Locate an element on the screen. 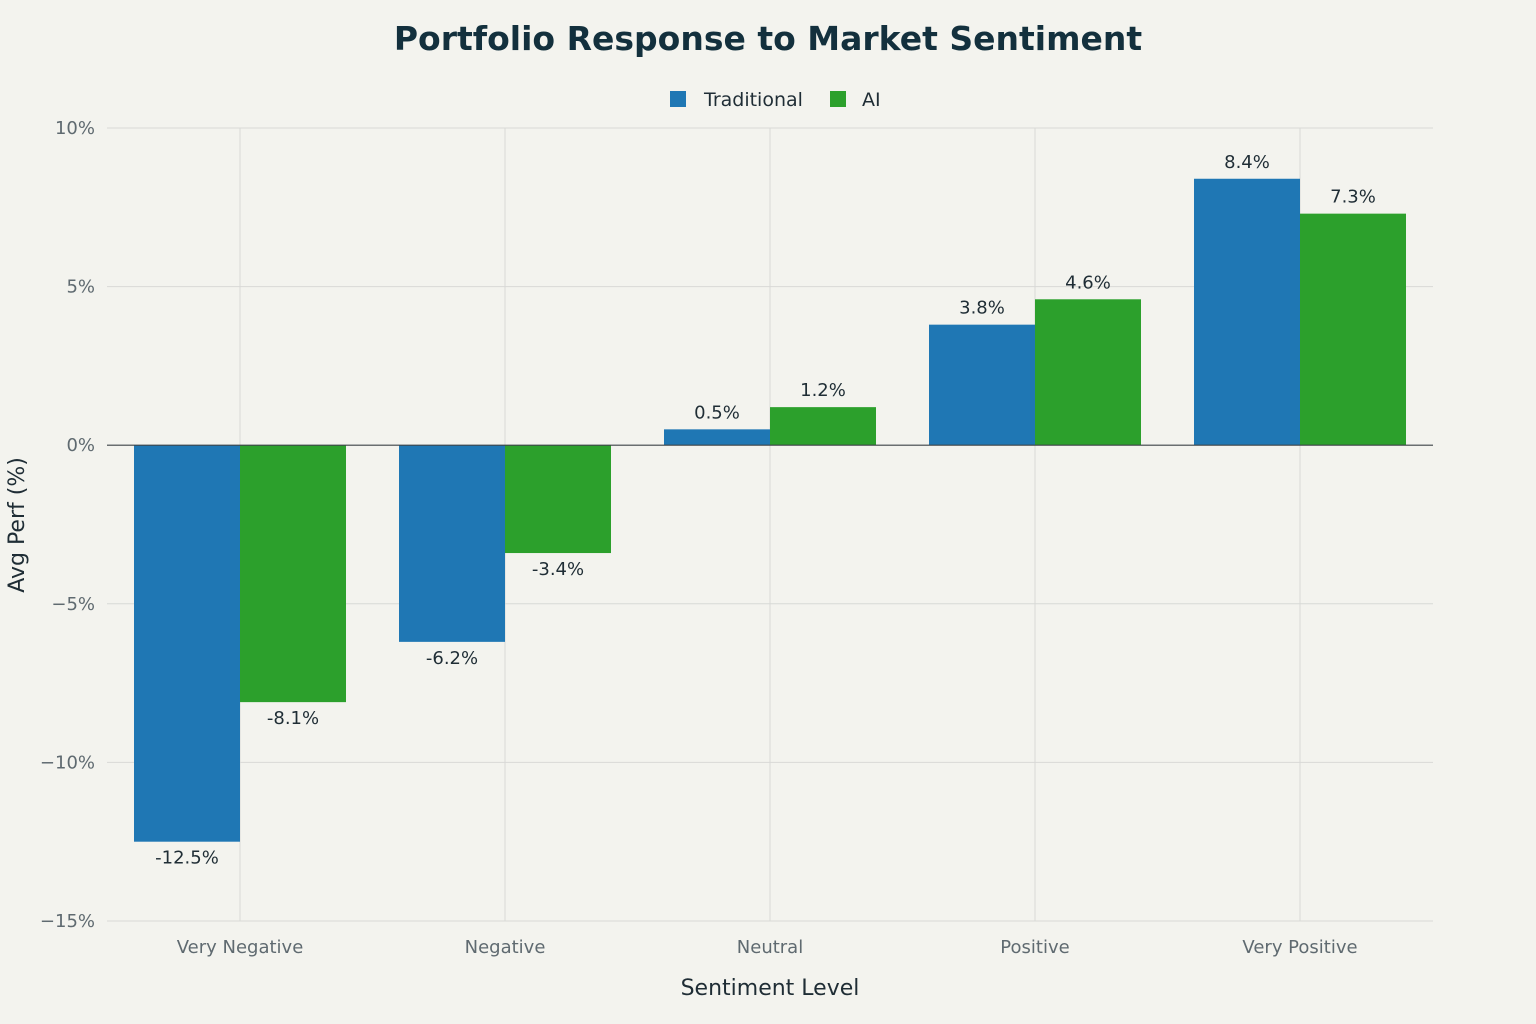 The width and height of the screenshot is (1536, 1024). x-tick-label: Neutral is located at coordinates (770, 947).